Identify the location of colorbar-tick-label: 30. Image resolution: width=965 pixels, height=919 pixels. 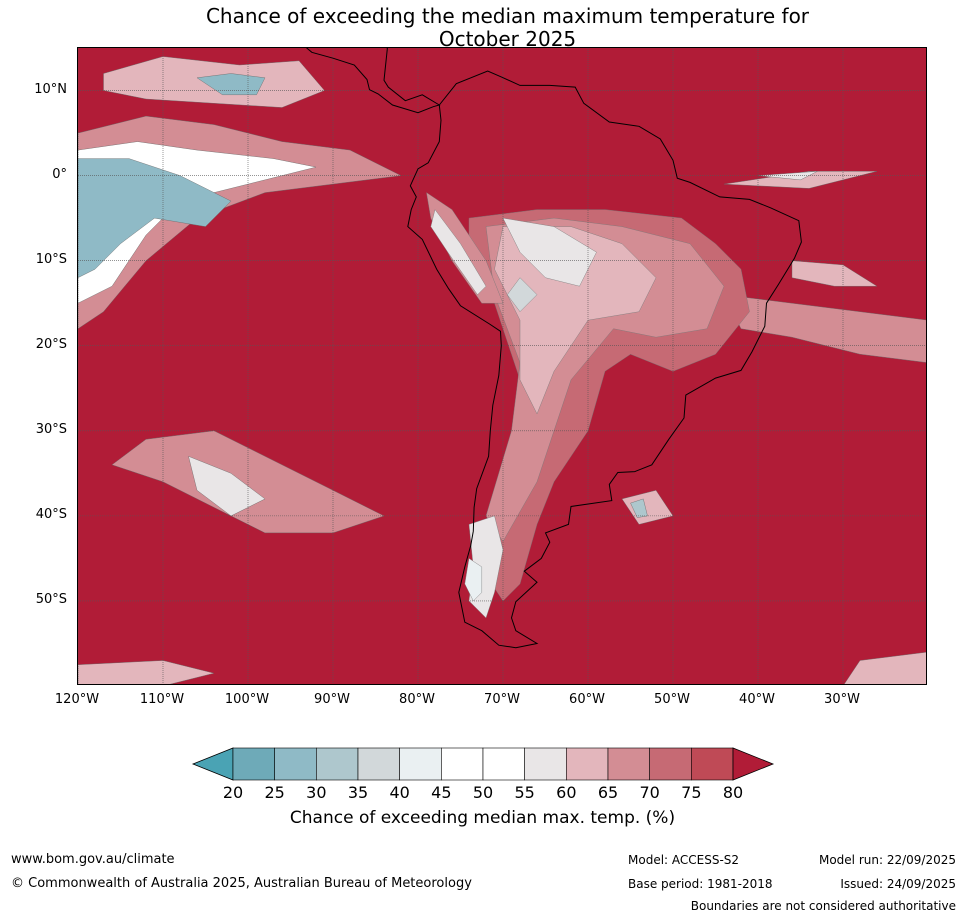
(316, 792).